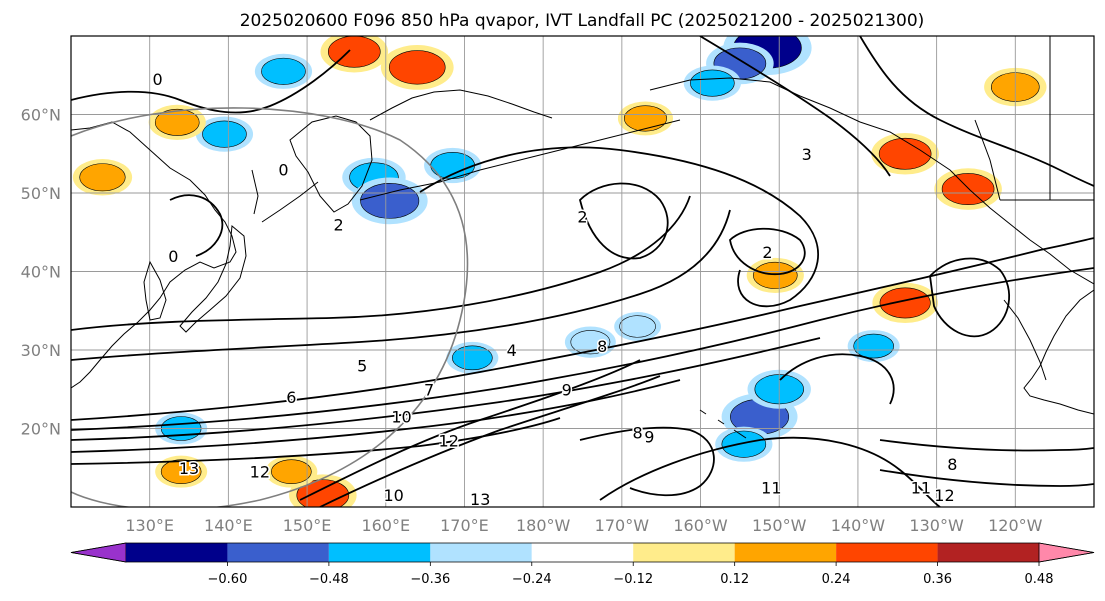 The height and width of the screenshot is (601, 1105). What do you see at coordinates (213, 279) in the screenshot?
I see `coastline-japan` at bounding box center [213, 279].